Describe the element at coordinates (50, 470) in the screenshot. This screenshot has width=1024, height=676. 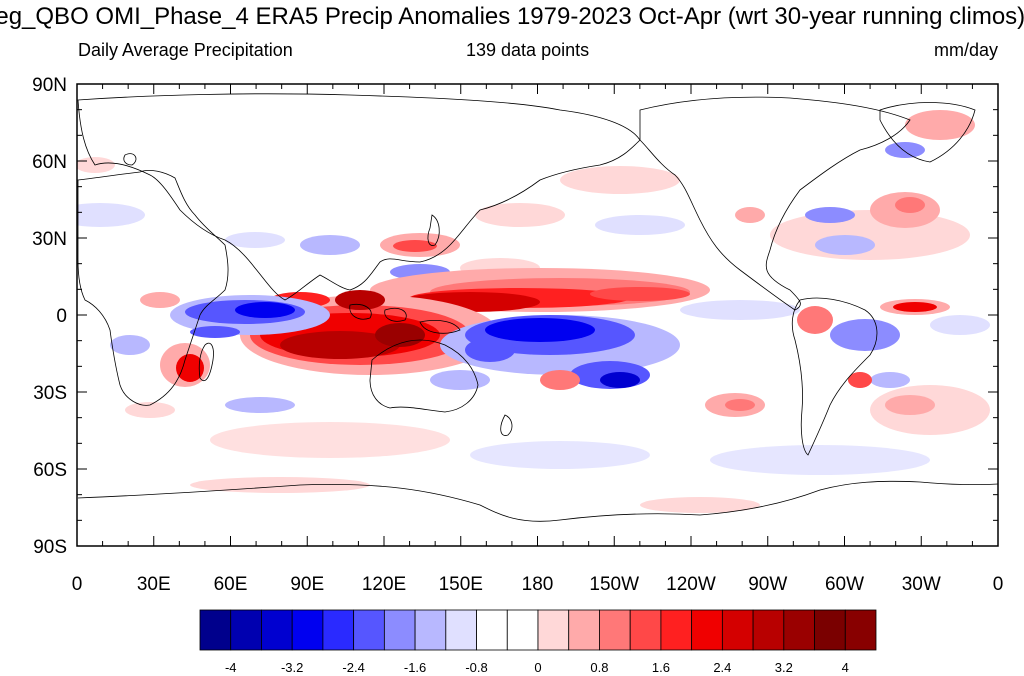
I see `lat-label: 60S` at that location.